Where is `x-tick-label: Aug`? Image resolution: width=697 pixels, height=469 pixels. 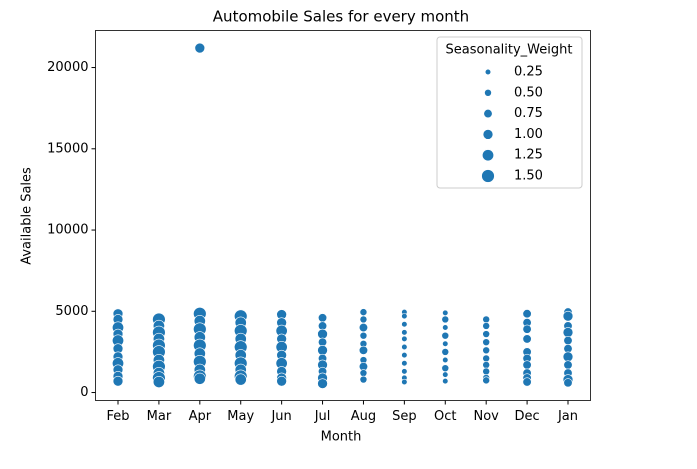 x-tick-label: Aug is located at coordinates (363, 416).